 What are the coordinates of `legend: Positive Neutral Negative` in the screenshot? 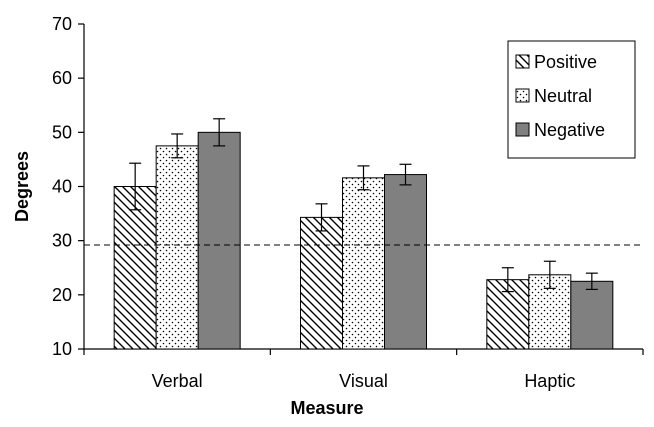 It's located at (571, 99).